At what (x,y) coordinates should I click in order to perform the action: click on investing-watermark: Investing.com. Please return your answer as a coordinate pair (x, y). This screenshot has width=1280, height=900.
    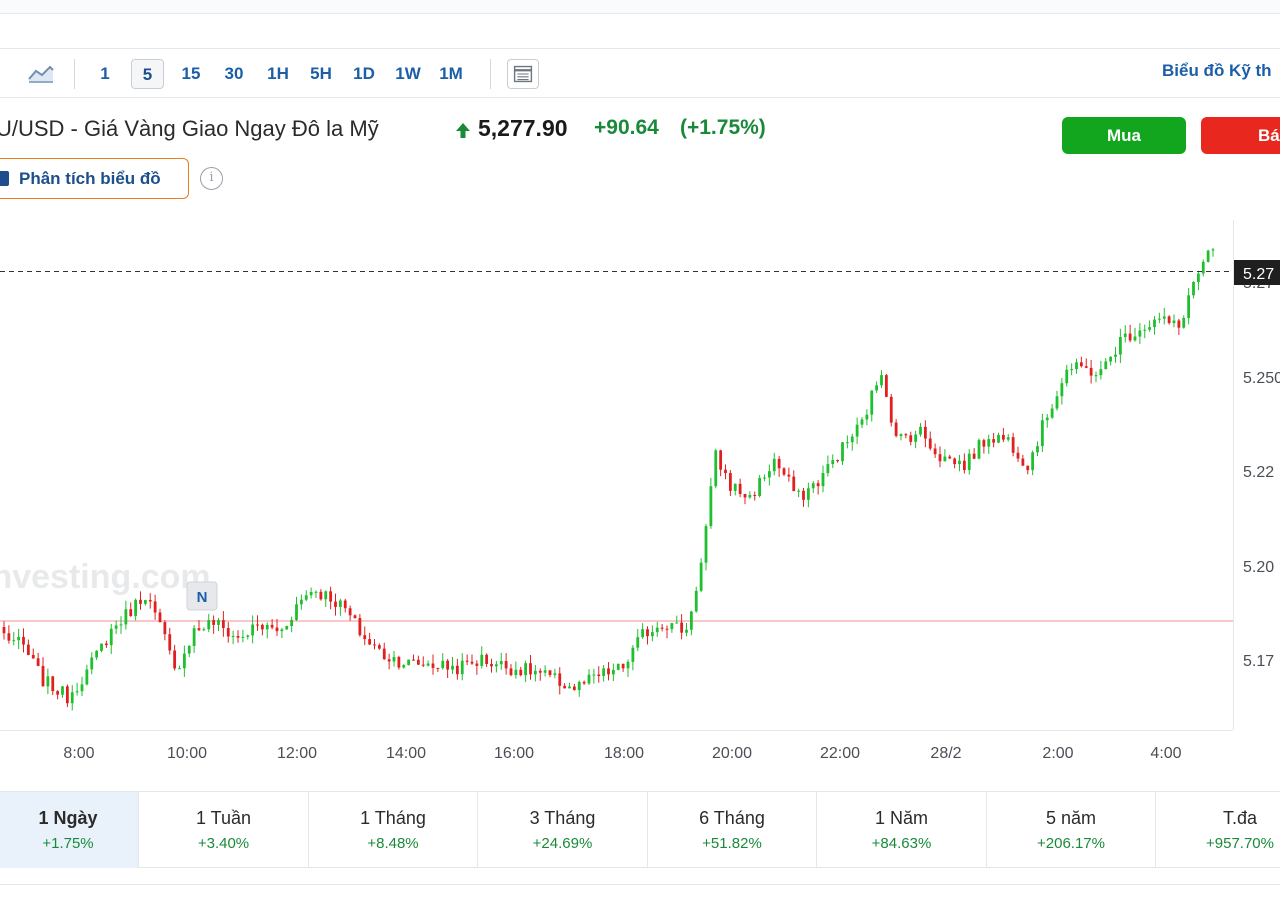
    Looking at the image, I should click on (105, 577).